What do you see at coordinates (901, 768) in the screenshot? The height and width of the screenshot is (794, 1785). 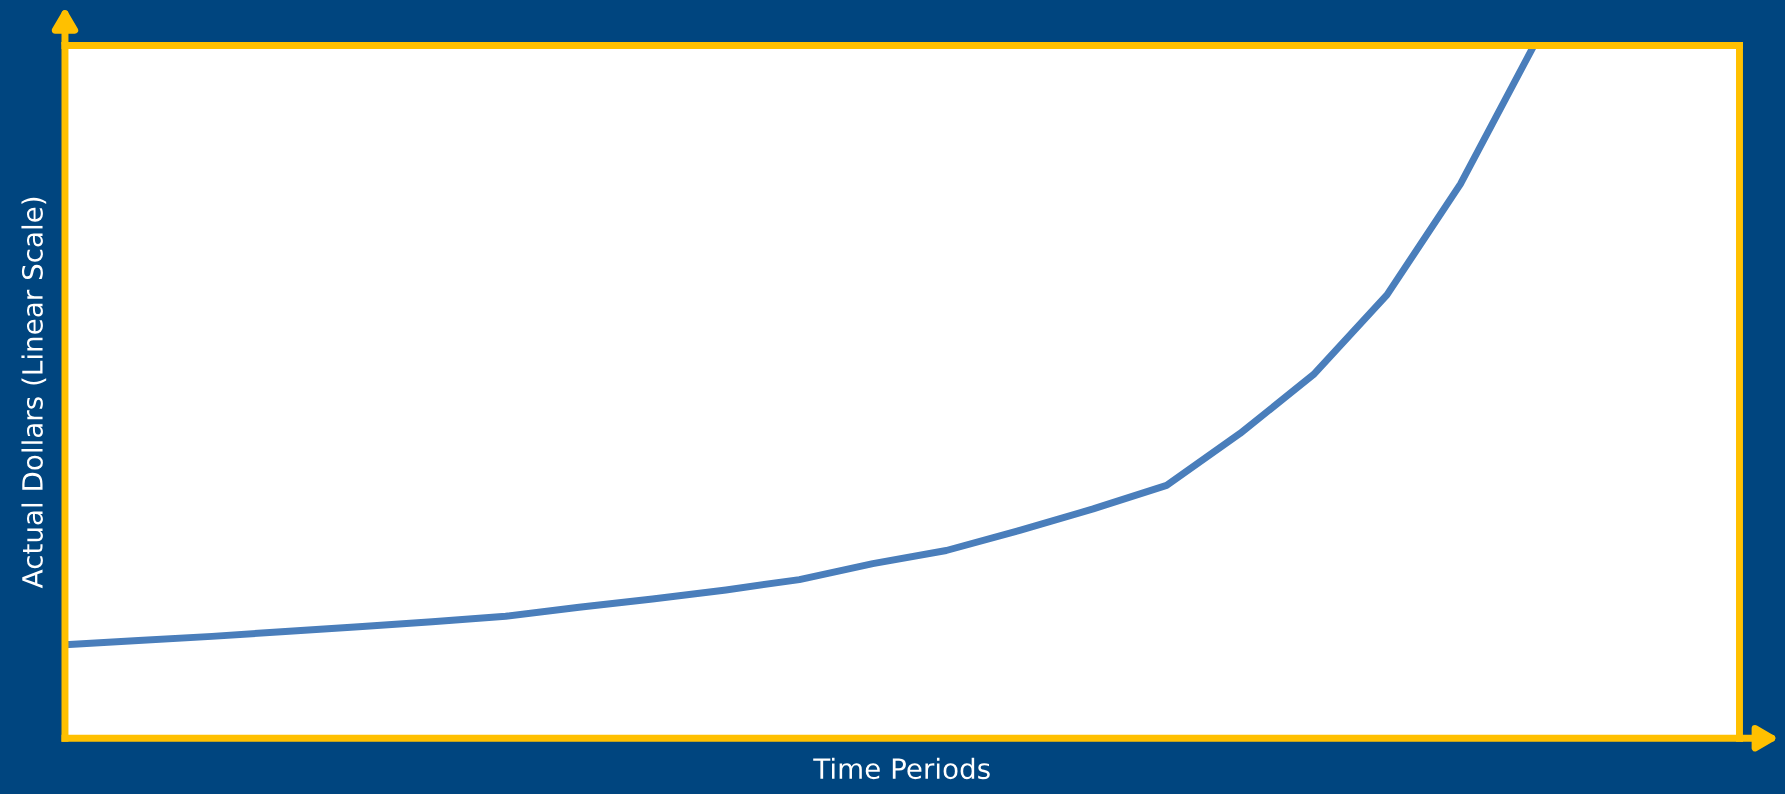 I see `x-axis-title: Time Periods` at bounding box center [901, 768].